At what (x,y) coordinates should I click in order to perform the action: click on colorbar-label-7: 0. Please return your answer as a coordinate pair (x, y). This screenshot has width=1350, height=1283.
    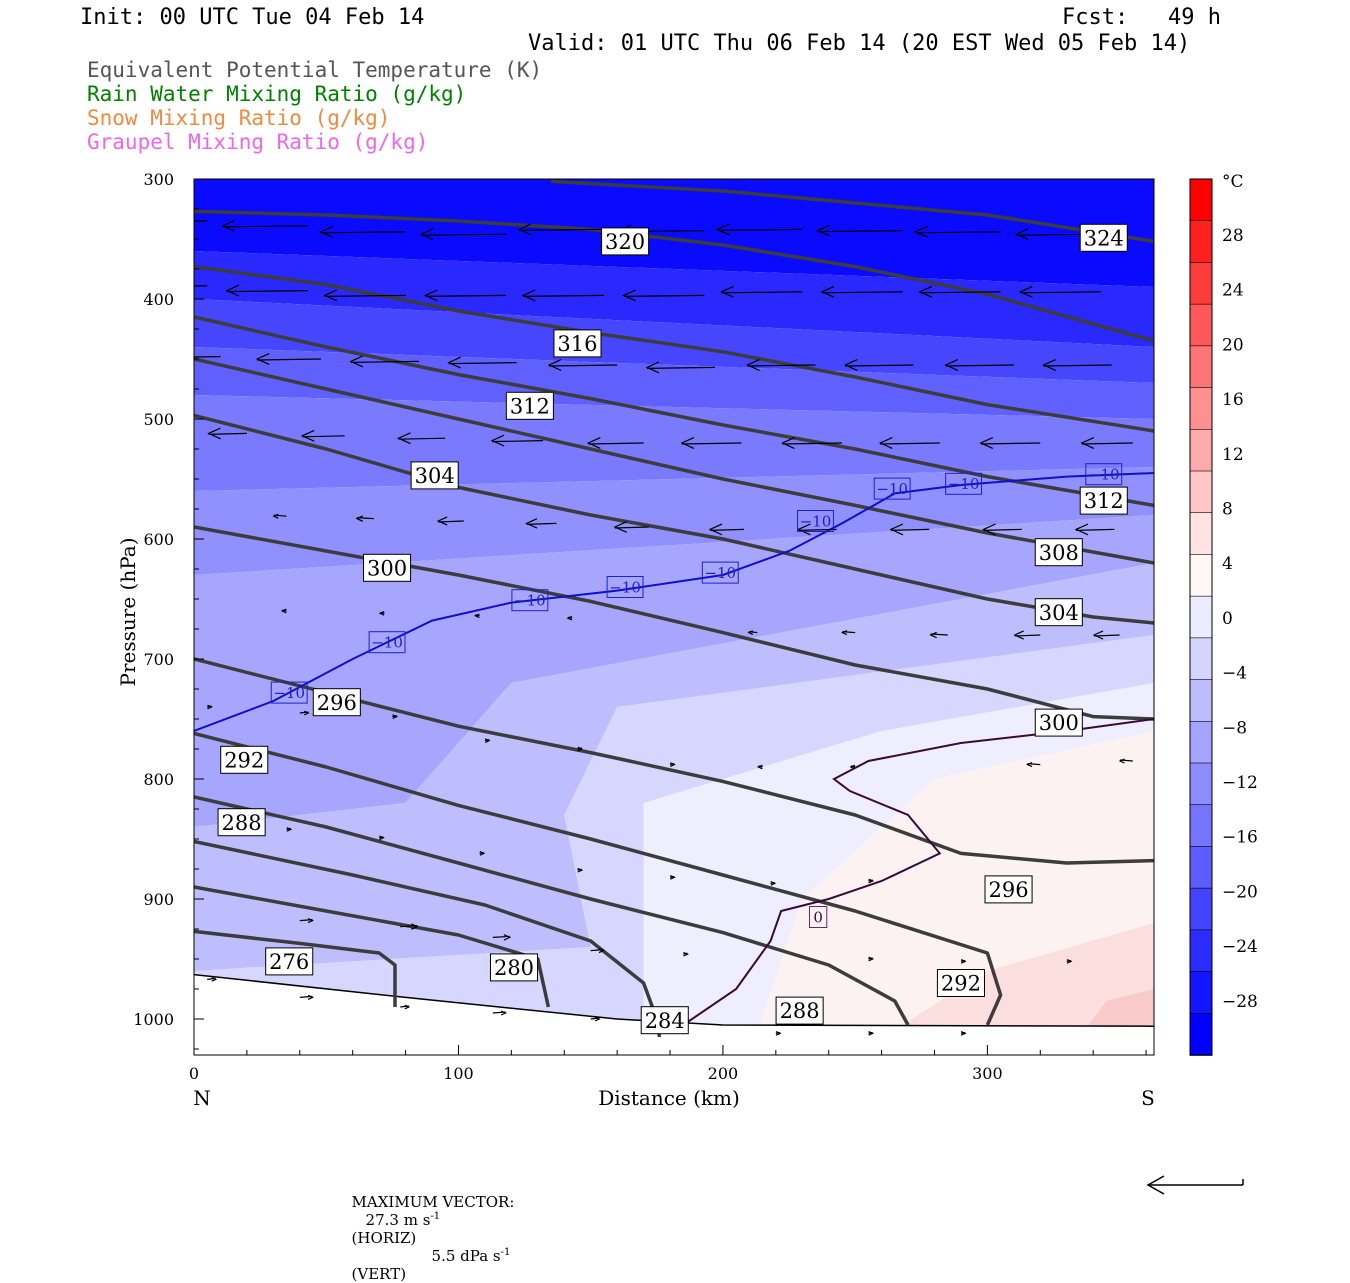
    Looking at the image, I should click on (1227, 619).